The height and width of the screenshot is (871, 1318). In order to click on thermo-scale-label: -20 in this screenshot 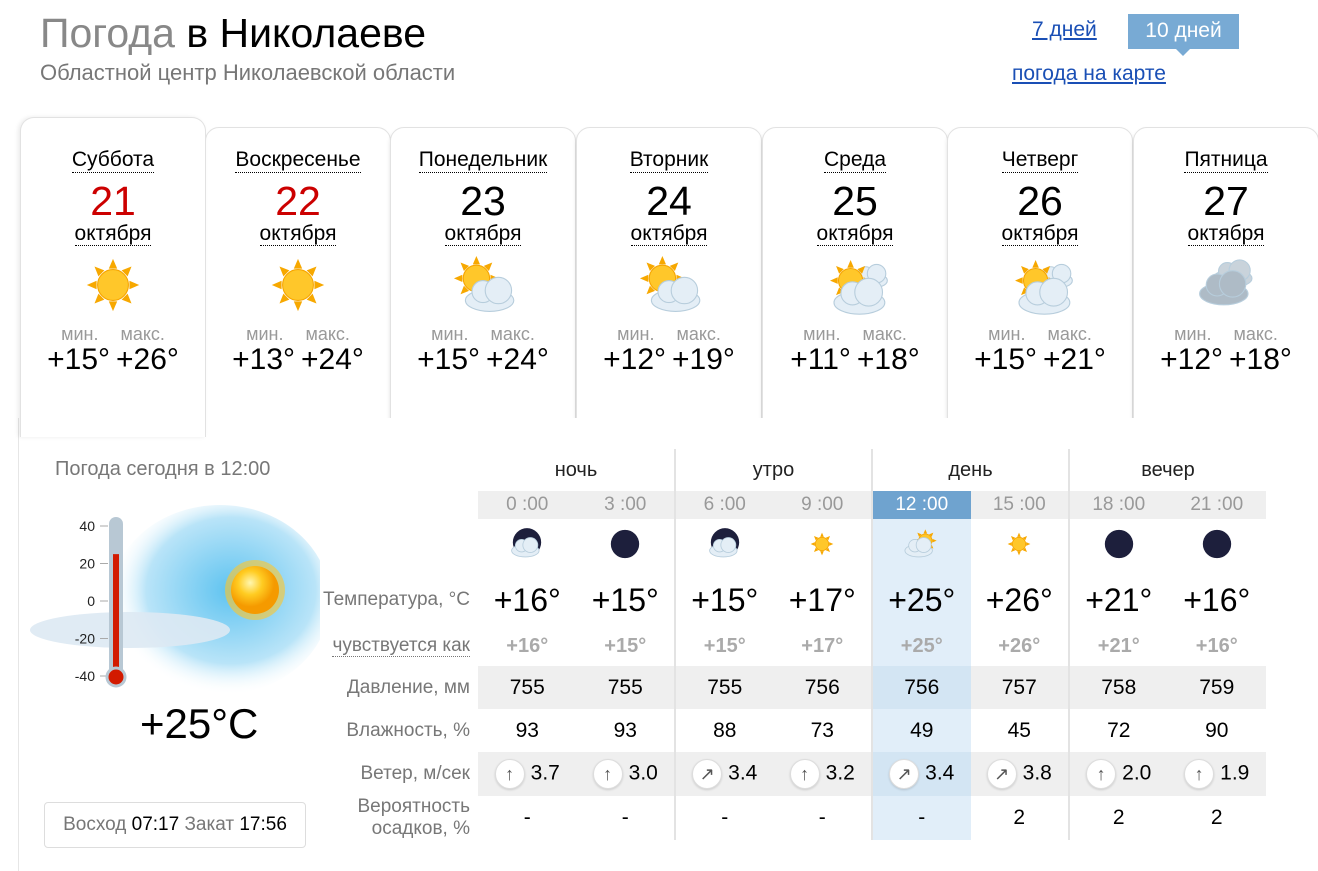, I will do `click(85, 639)`.